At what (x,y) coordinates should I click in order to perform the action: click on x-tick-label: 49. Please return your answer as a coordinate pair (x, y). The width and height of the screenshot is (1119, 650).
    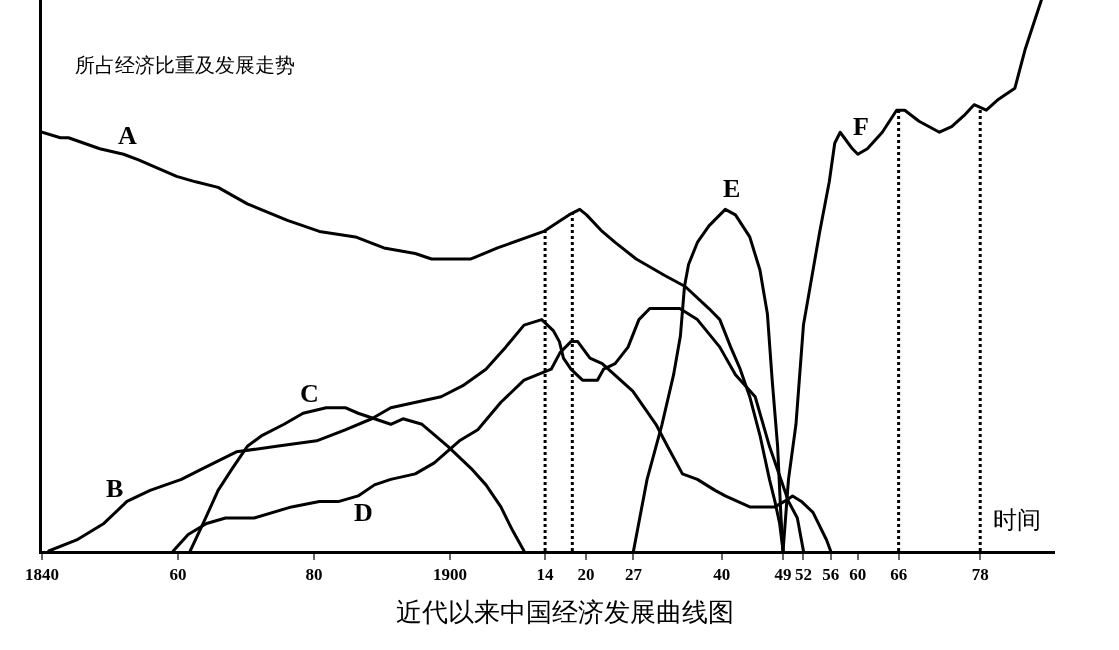
    Looking at the image, I should click on (783, 575).